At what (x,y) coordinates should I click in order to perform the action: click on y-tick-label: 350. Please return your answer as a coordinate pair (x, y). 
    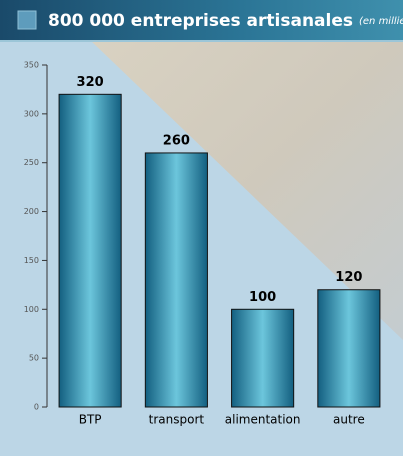
    Looking at the image, I should click on (31, 65).